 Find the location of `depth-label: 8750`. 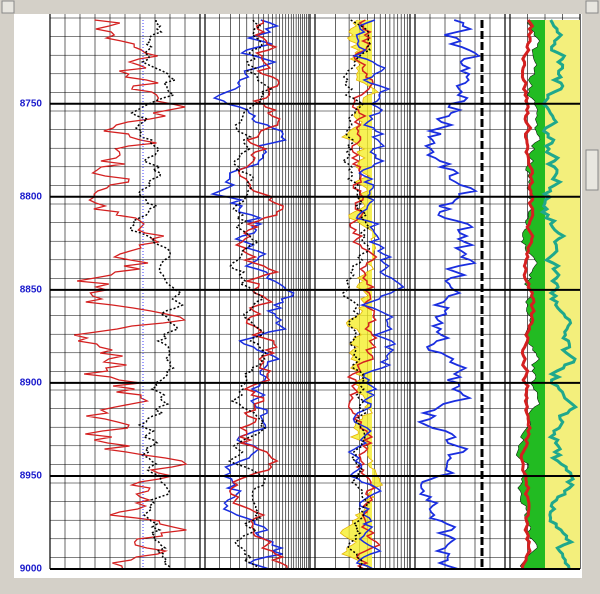

depth-label: 8750 is located at coordinates (31, 103).